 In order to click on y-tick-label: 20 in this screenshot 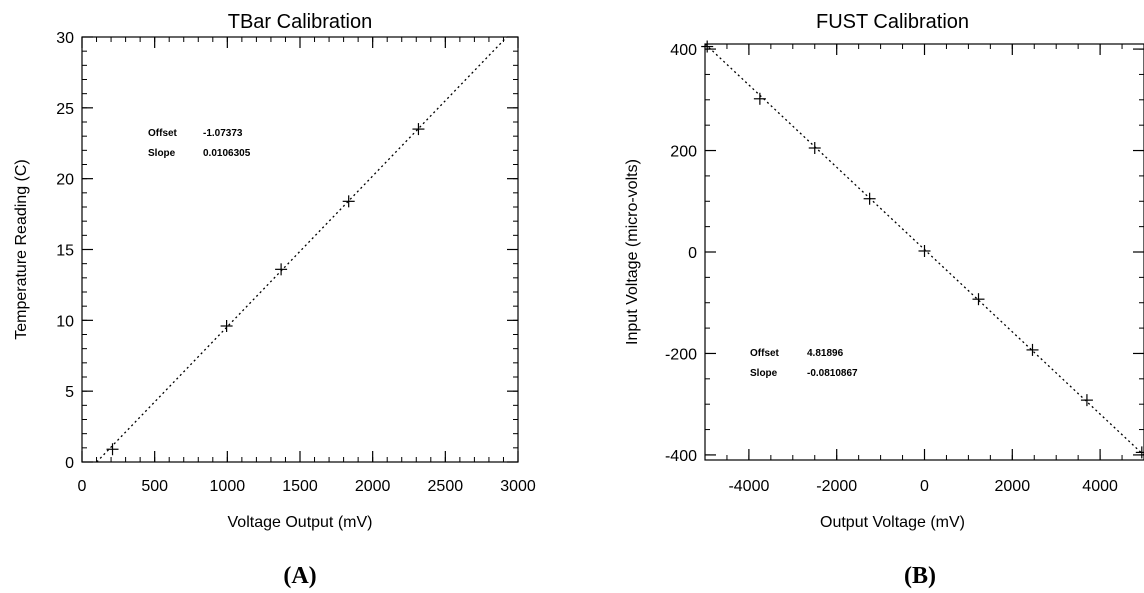, I will do `click(65, 180)`.